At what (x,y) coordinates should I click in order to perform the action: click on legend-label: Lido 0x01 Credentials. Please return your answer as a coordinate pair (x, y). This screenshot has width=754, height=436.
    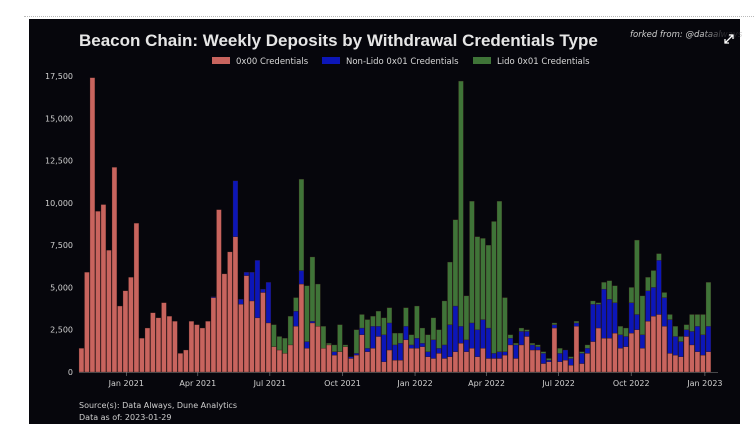
    Looking at the image, I should click on (543, 62).